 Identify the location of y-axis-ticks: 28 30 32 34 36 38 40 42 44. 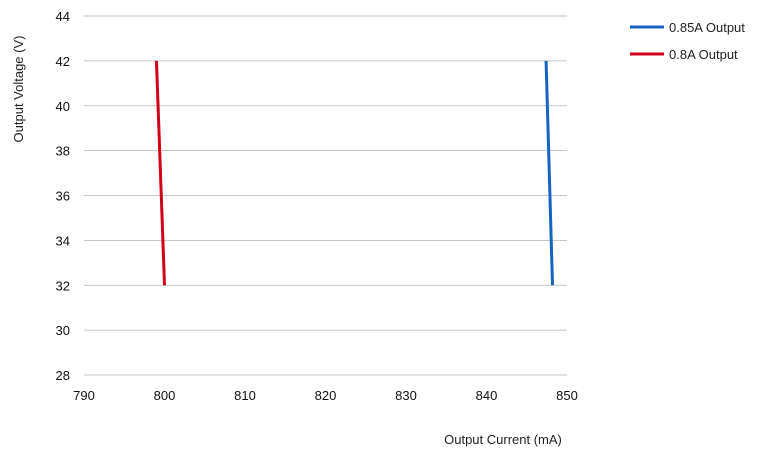
(63, 196).